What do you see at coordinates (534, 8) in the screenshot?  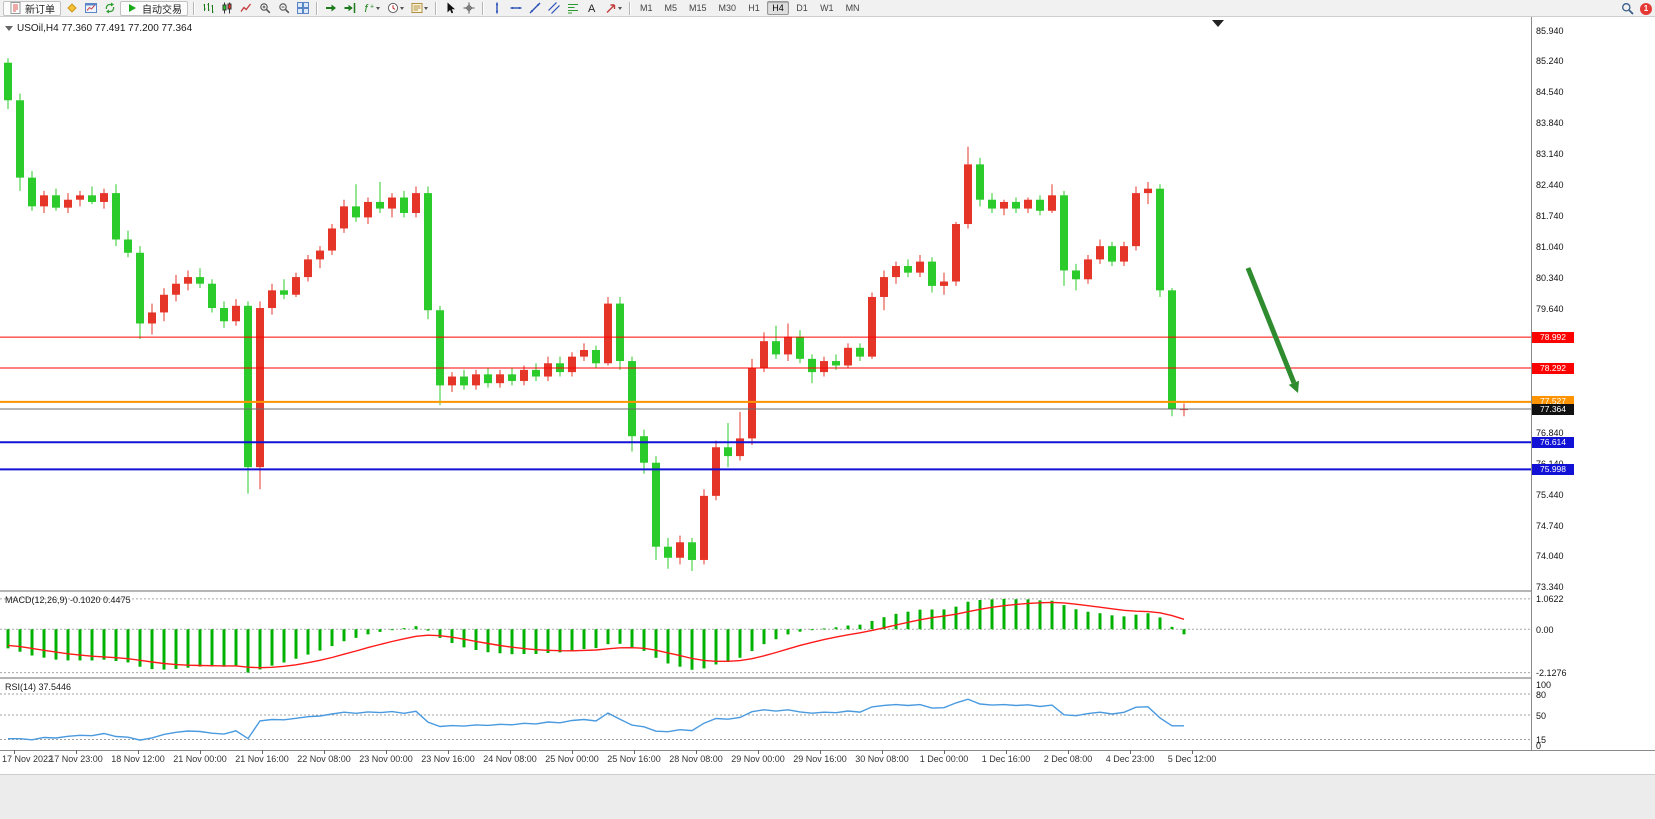 I see `trendline-button` at bounding box center [534, 8].